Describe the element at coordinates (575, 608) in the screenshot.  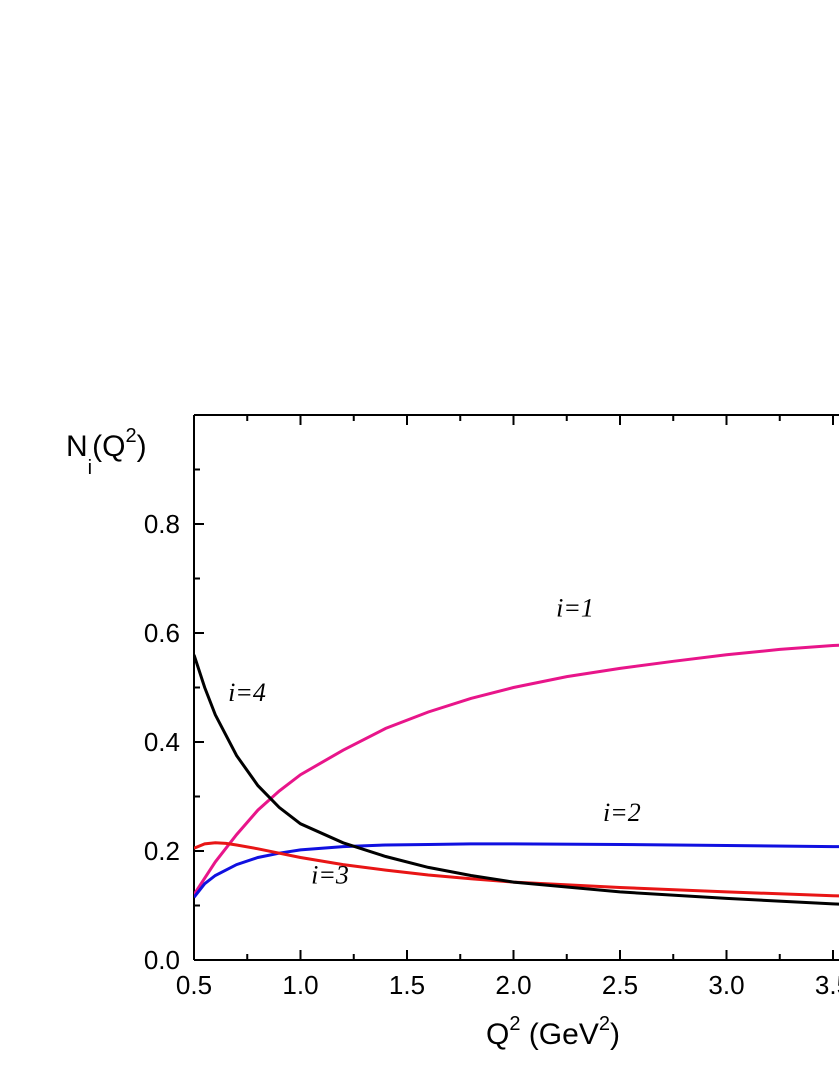
I see `curve-label: i=1` at that location.